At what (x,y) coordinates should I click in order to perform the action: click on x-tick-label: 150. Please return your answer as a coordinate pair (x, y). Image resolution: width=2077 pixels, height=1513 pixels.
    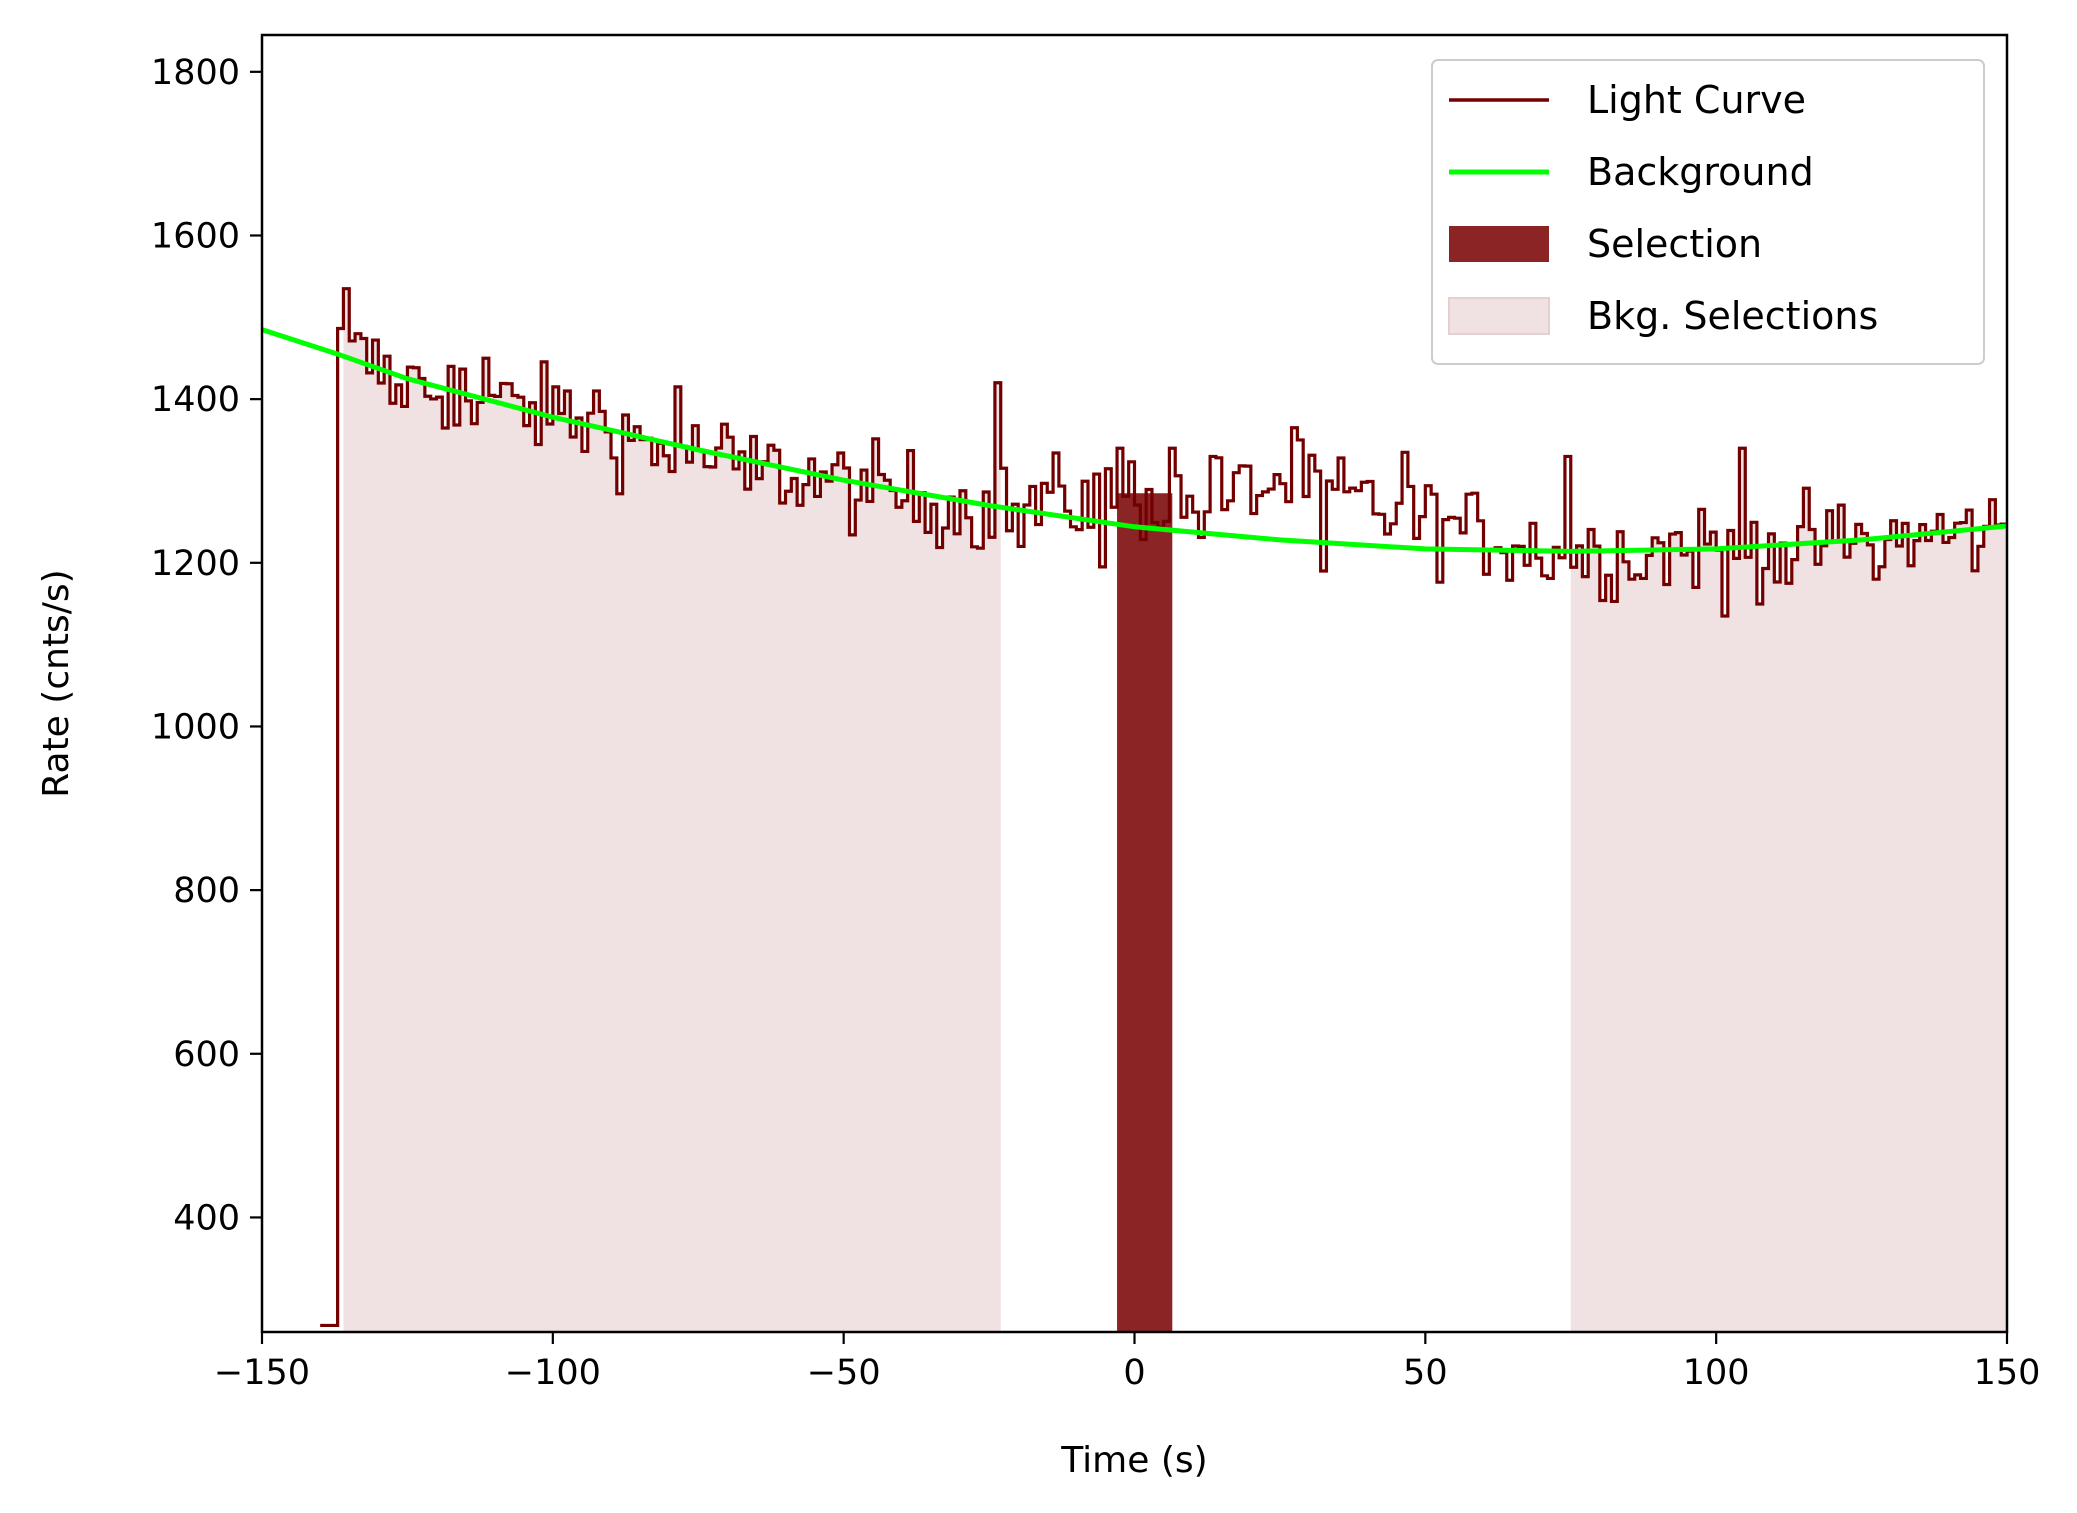
    Looking at the image, I should click on (2007, 1373).